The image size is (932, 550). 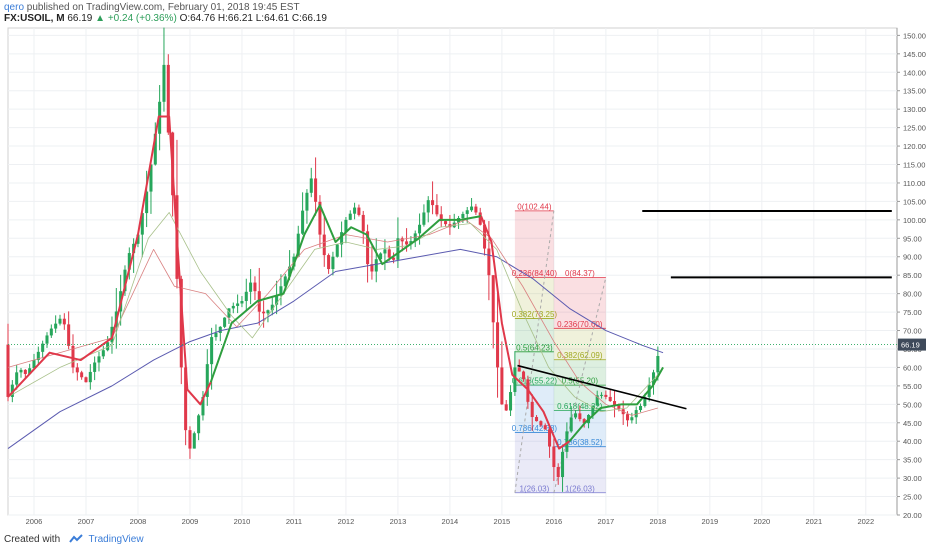 I want to click on y-tick-label: 140.00, so click(x=914, y=72).